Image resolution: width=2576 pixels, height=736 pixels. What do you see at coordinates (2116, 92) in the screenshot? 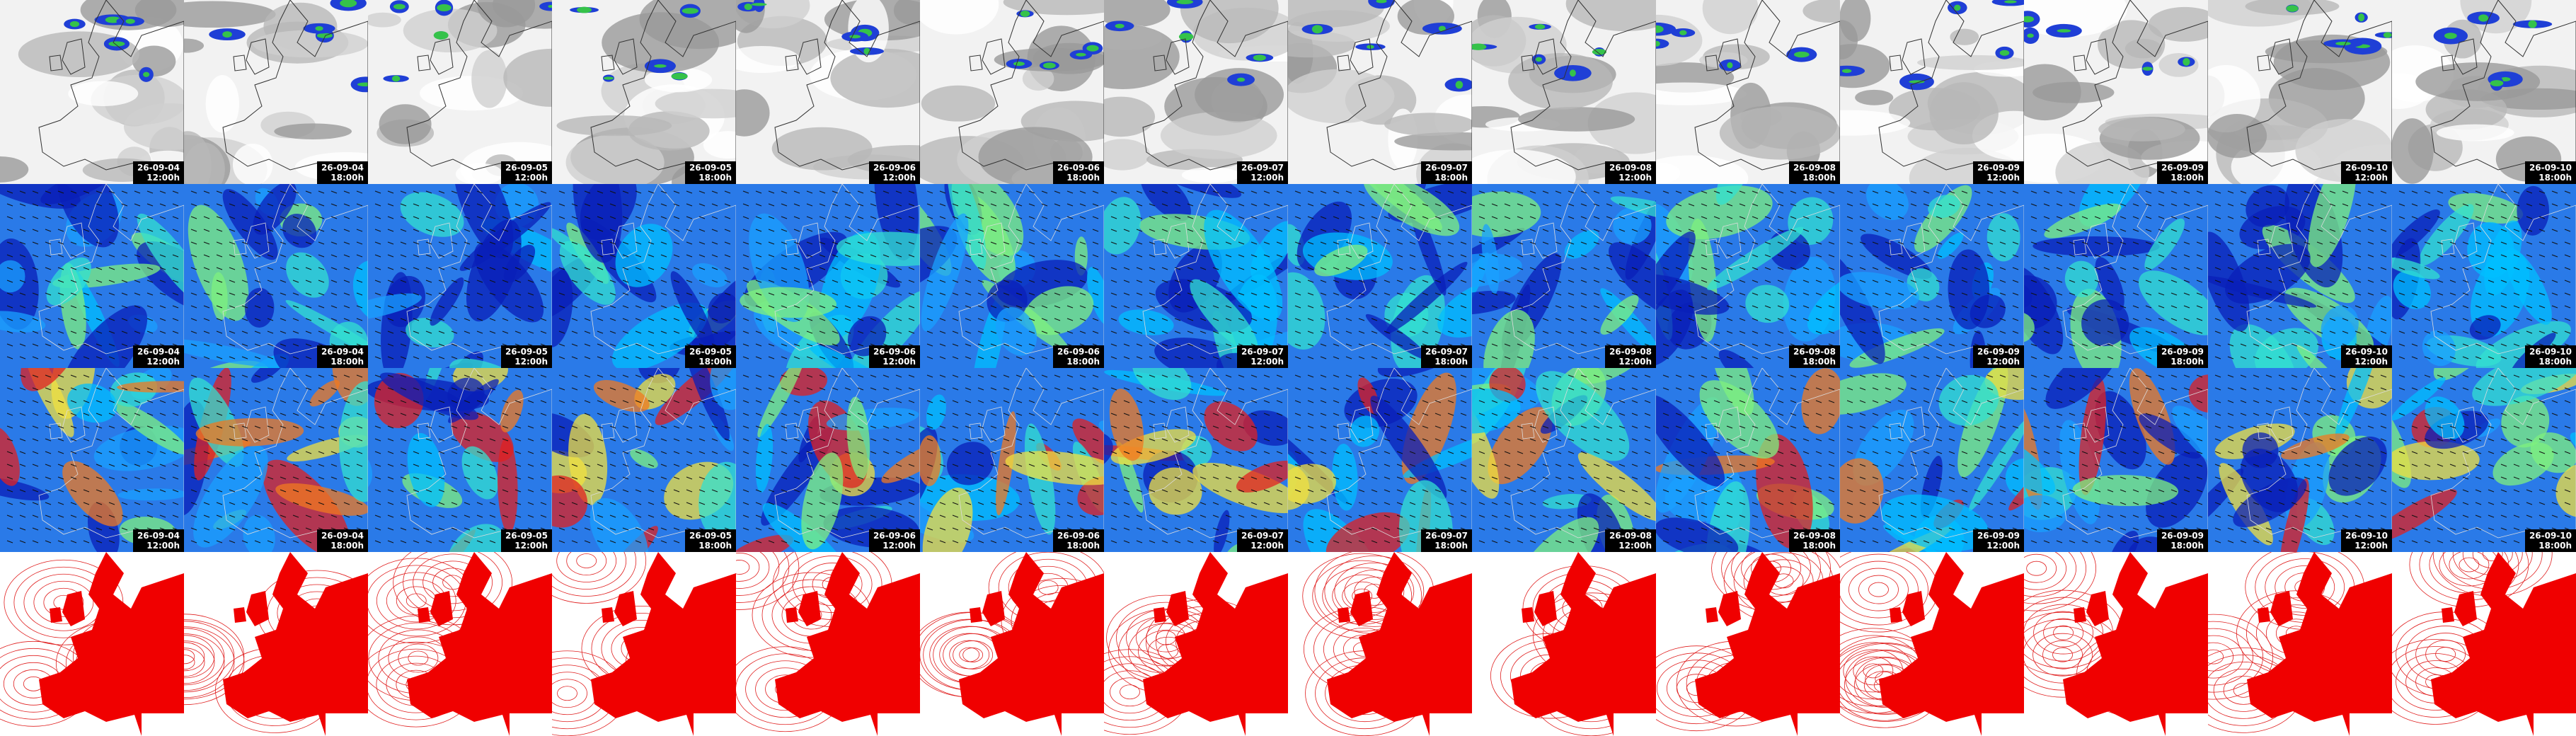
I see `map-cell: 26-09-09 18:00h` at bounding box center [2116, 92].